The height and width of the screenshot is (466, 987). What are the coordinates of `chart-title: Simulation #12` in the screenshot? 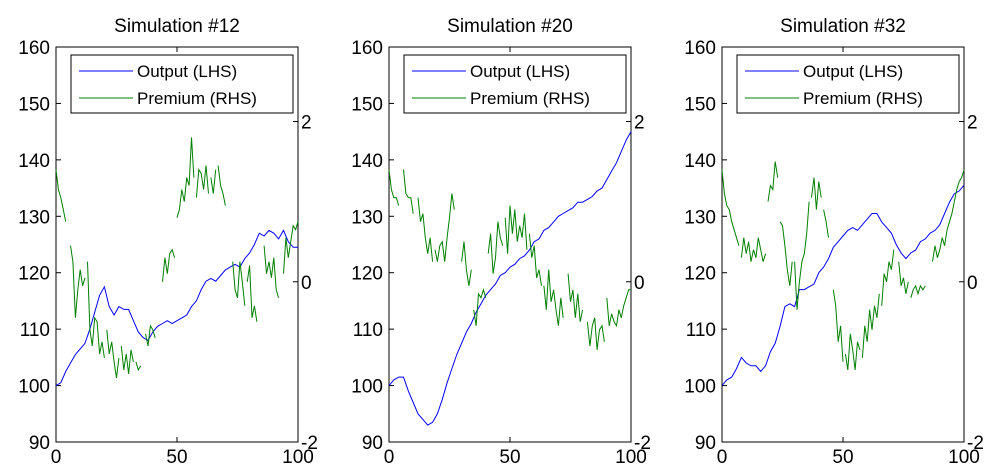 It's located at (177, 26).